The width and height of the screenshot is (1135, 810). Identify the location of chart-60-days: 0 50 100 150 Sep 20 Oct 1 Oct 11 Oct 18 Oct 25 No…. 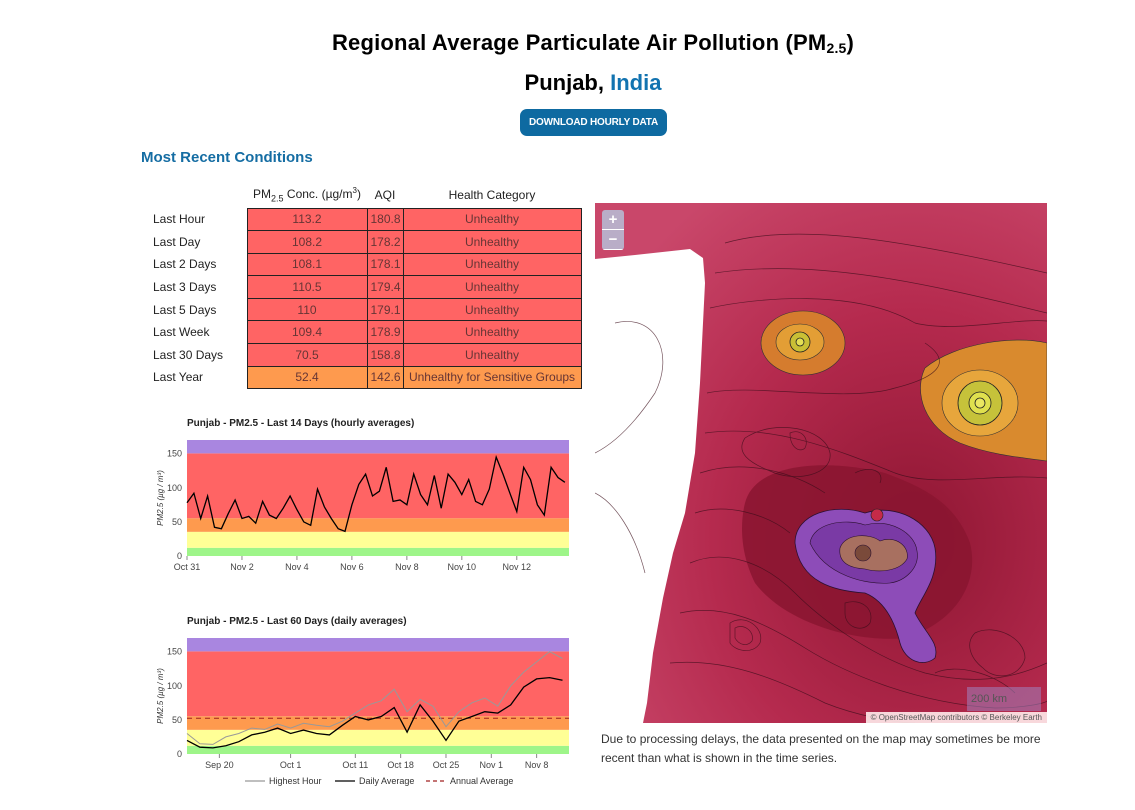
(362, 712).